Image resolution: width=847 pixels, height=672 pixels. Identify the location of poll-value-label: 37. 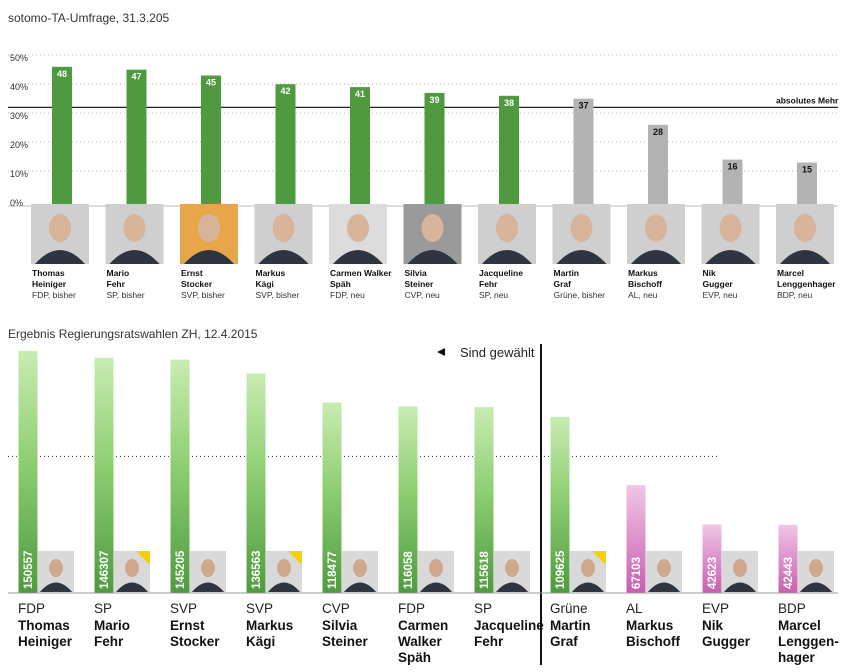
(583, 106).